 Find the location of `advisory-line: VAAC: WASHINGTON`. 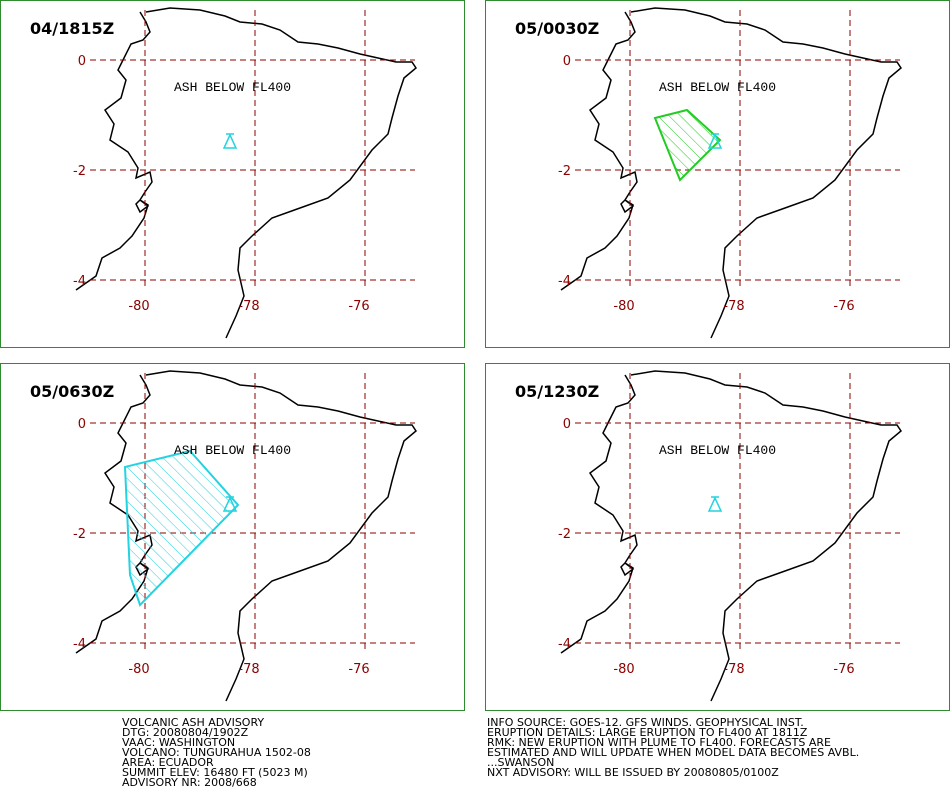

advisory-line: VAAC: WASHINGTON is located at coordinates (178, 742).